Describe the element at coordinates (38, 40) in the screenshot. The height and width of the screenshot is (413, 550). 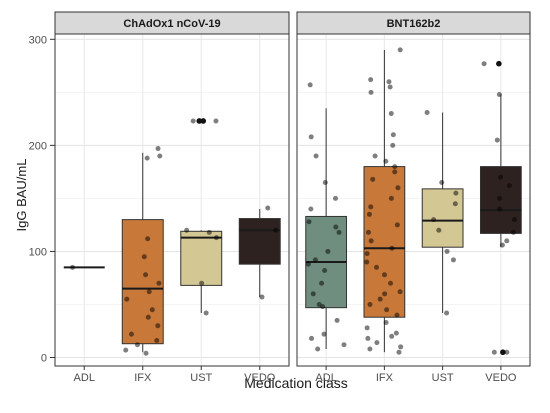
I see `y-tick-label: 300` at that location.